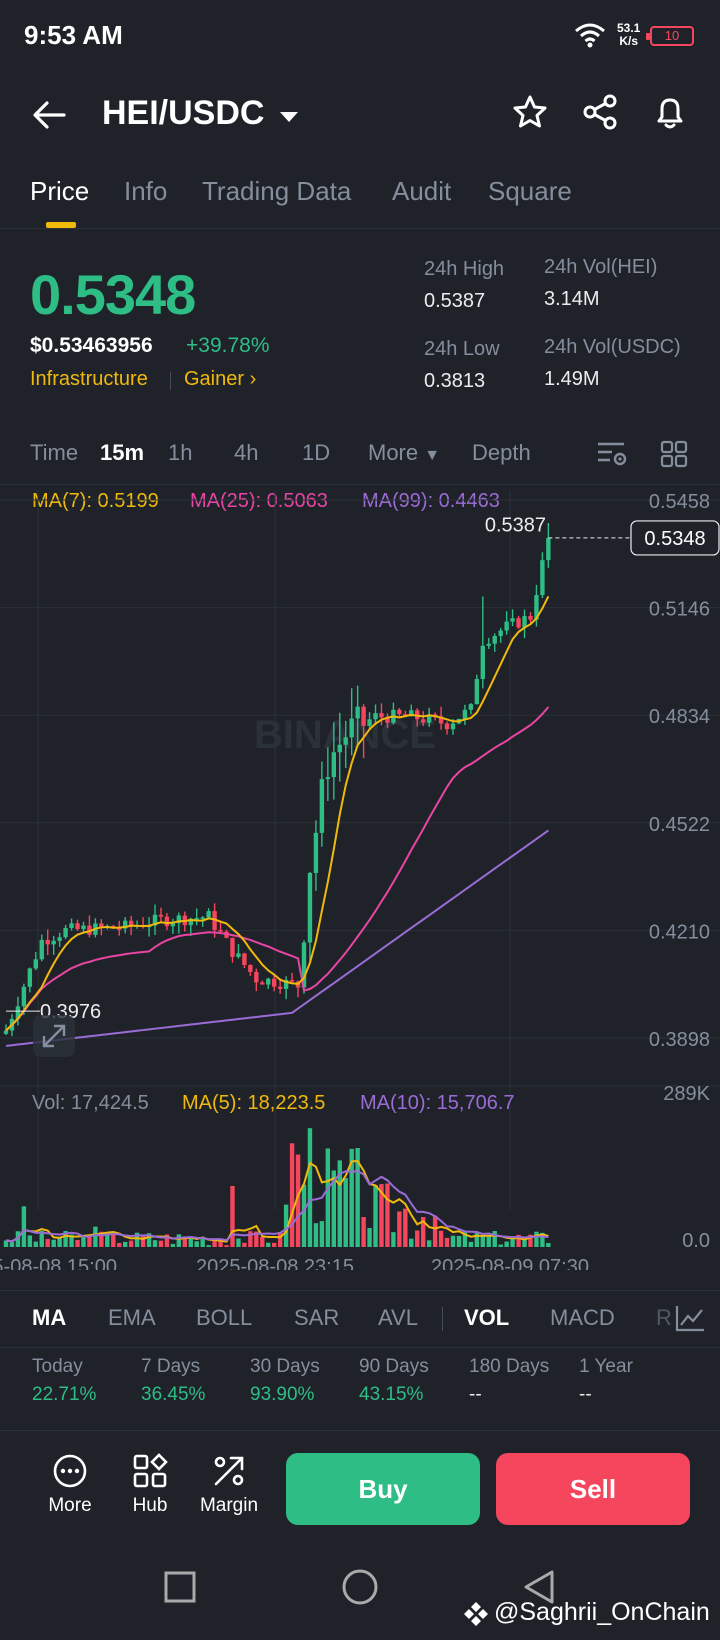 This screenshot has height=1640, width=720. Describe the element at coordinates (122, 452) in the screenshot. I see `interval-15m: 15m` at that location.